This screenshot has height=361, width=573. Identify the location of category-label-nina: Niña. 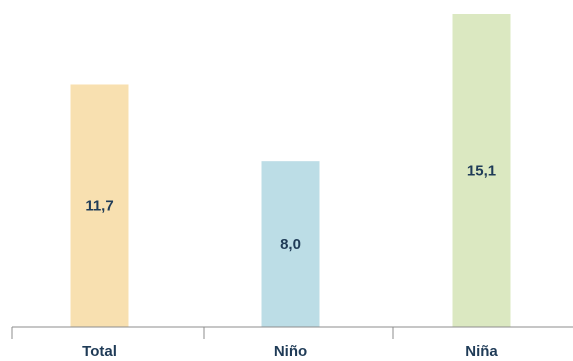
(481, 351).